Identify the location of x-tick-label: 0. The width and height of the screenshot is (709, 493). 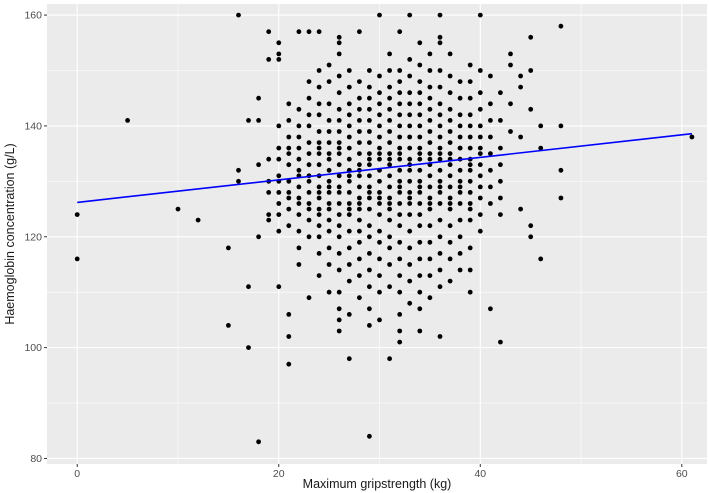
(77, 474).